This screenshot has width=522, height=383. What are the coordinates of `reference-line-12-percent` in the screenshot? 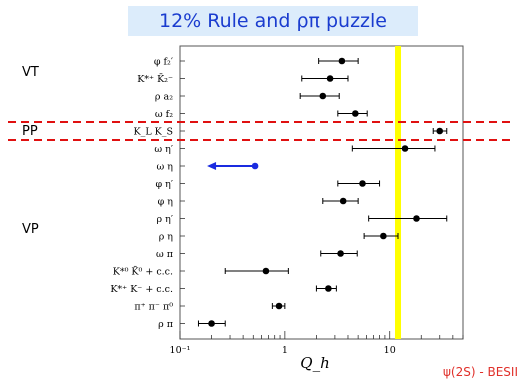 It's located at (398, 192).